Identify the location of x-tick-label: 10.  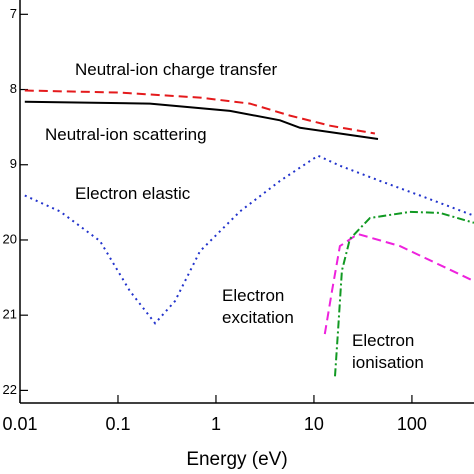
(314, 424).